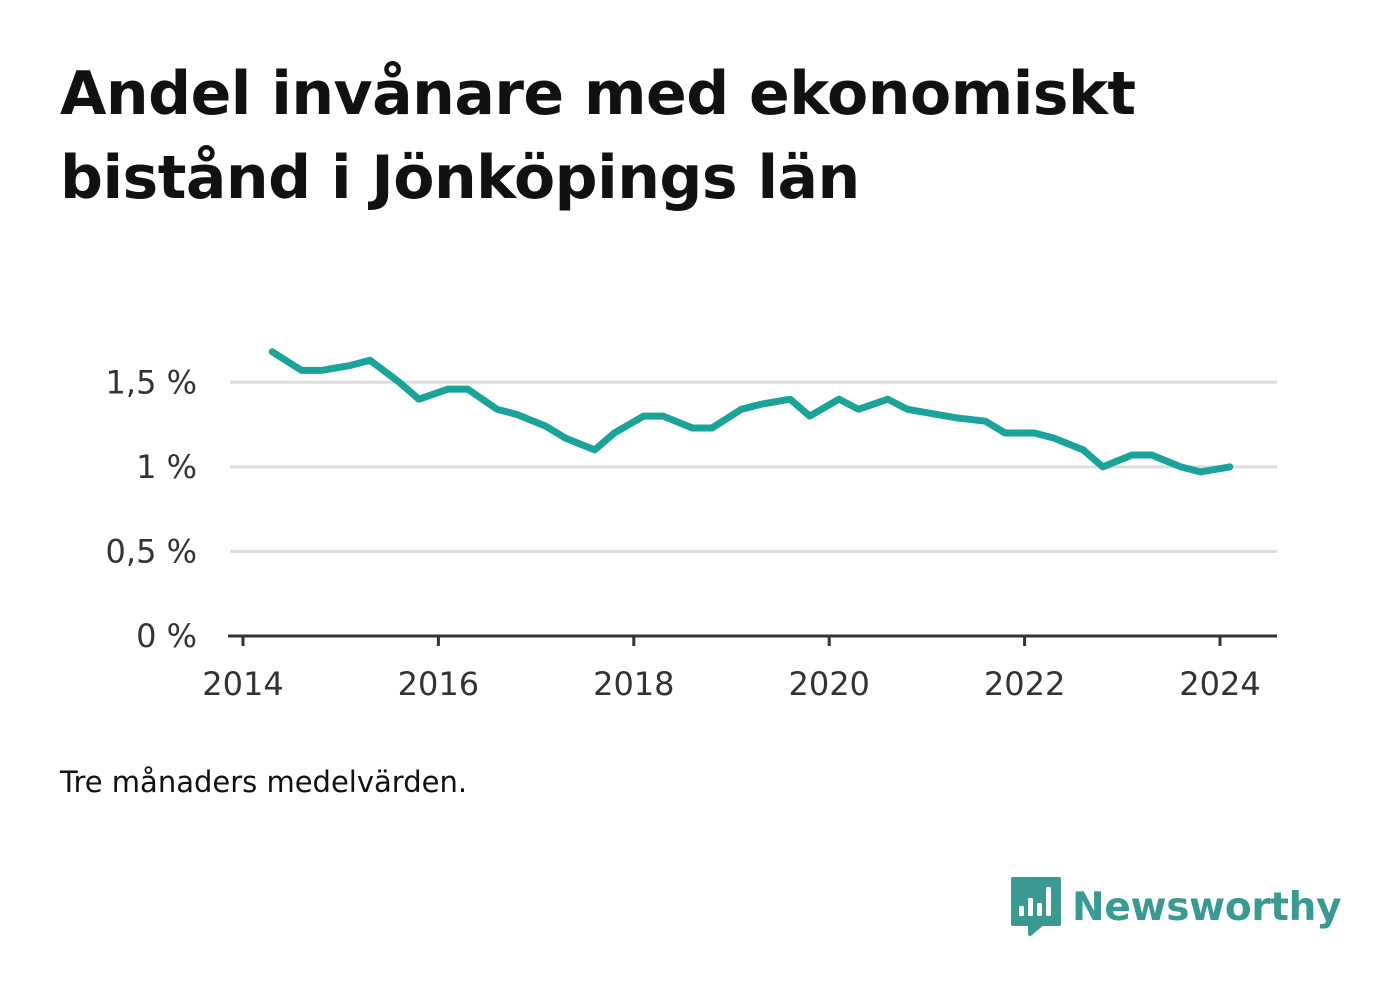  What do you see at coordinates (242, 684) in the screenshot?
I see `x-tick-label: 2014` at bounding box center [242, 684].